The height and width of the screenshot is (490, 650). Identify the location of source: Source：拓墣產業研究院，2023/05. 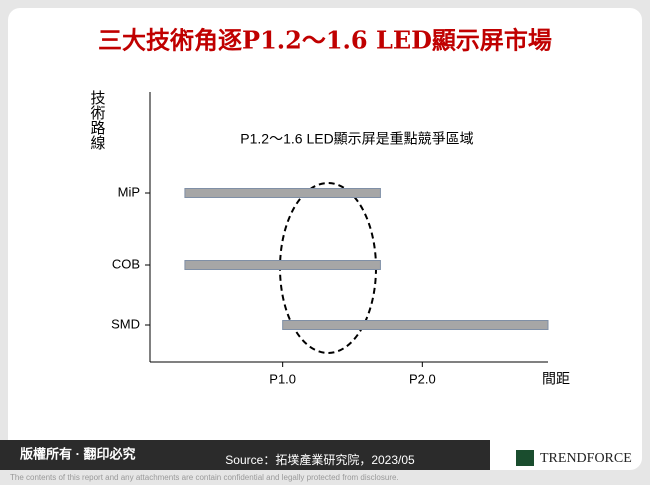
(320, 459).